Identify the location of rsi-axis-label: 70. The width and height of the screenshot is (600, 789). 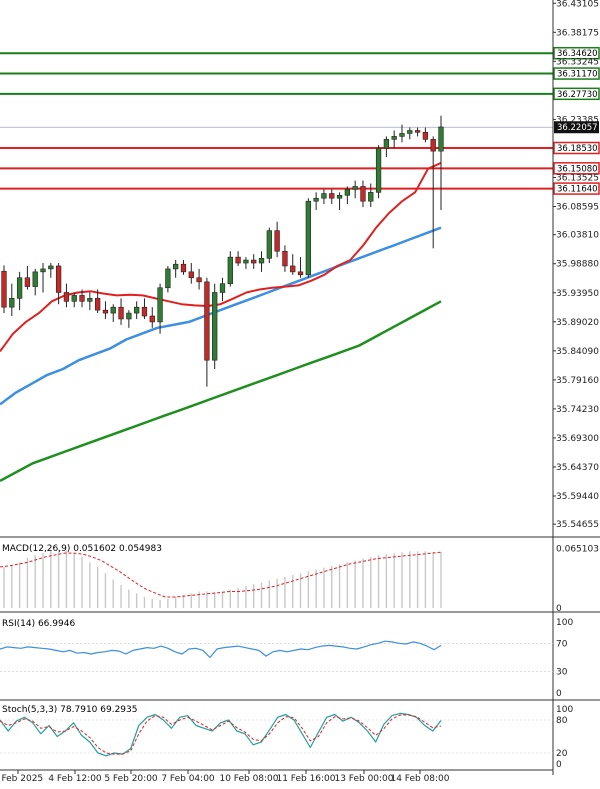
(562, 644).